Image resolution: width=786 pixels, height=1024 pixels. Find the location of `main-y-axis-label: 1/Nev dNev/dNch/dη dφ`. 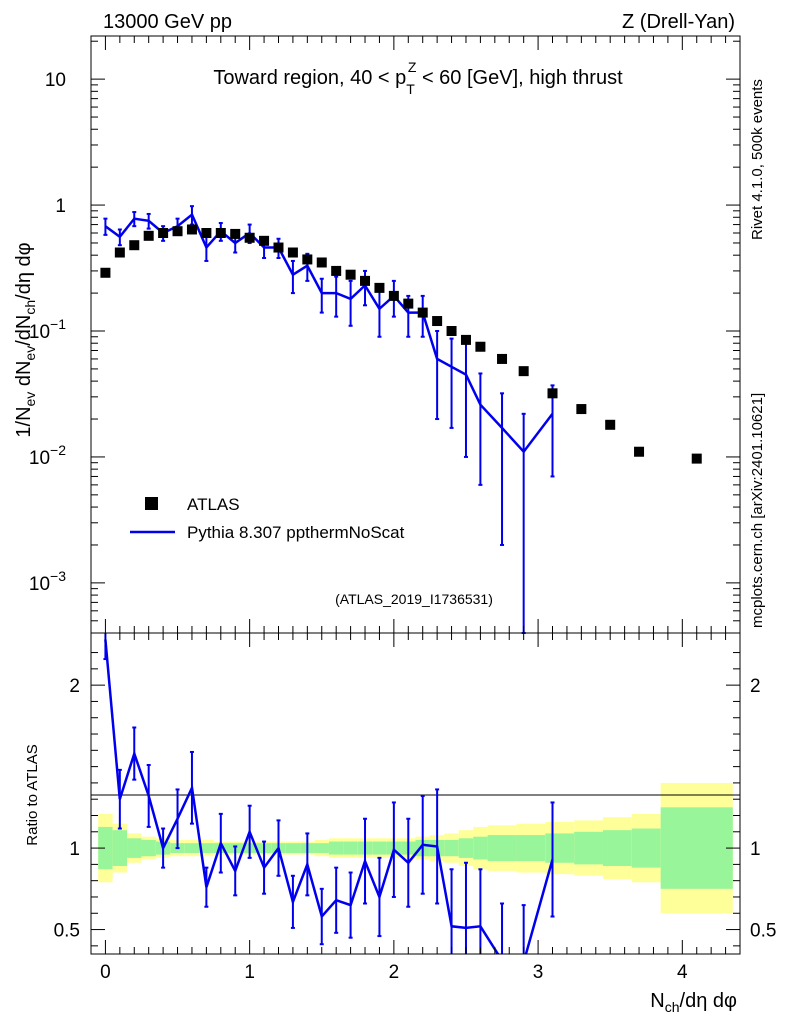

main-y-axis-label: 1/Nev dNev/dNch/dη dφ is located at coordinates (25, 339).